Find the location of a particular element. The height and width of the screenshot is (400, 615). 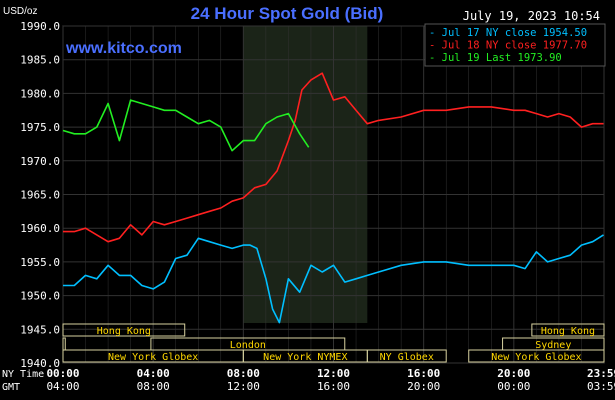

x-tick-label-gmt: 16:00 is located at coordinates (333, 386).